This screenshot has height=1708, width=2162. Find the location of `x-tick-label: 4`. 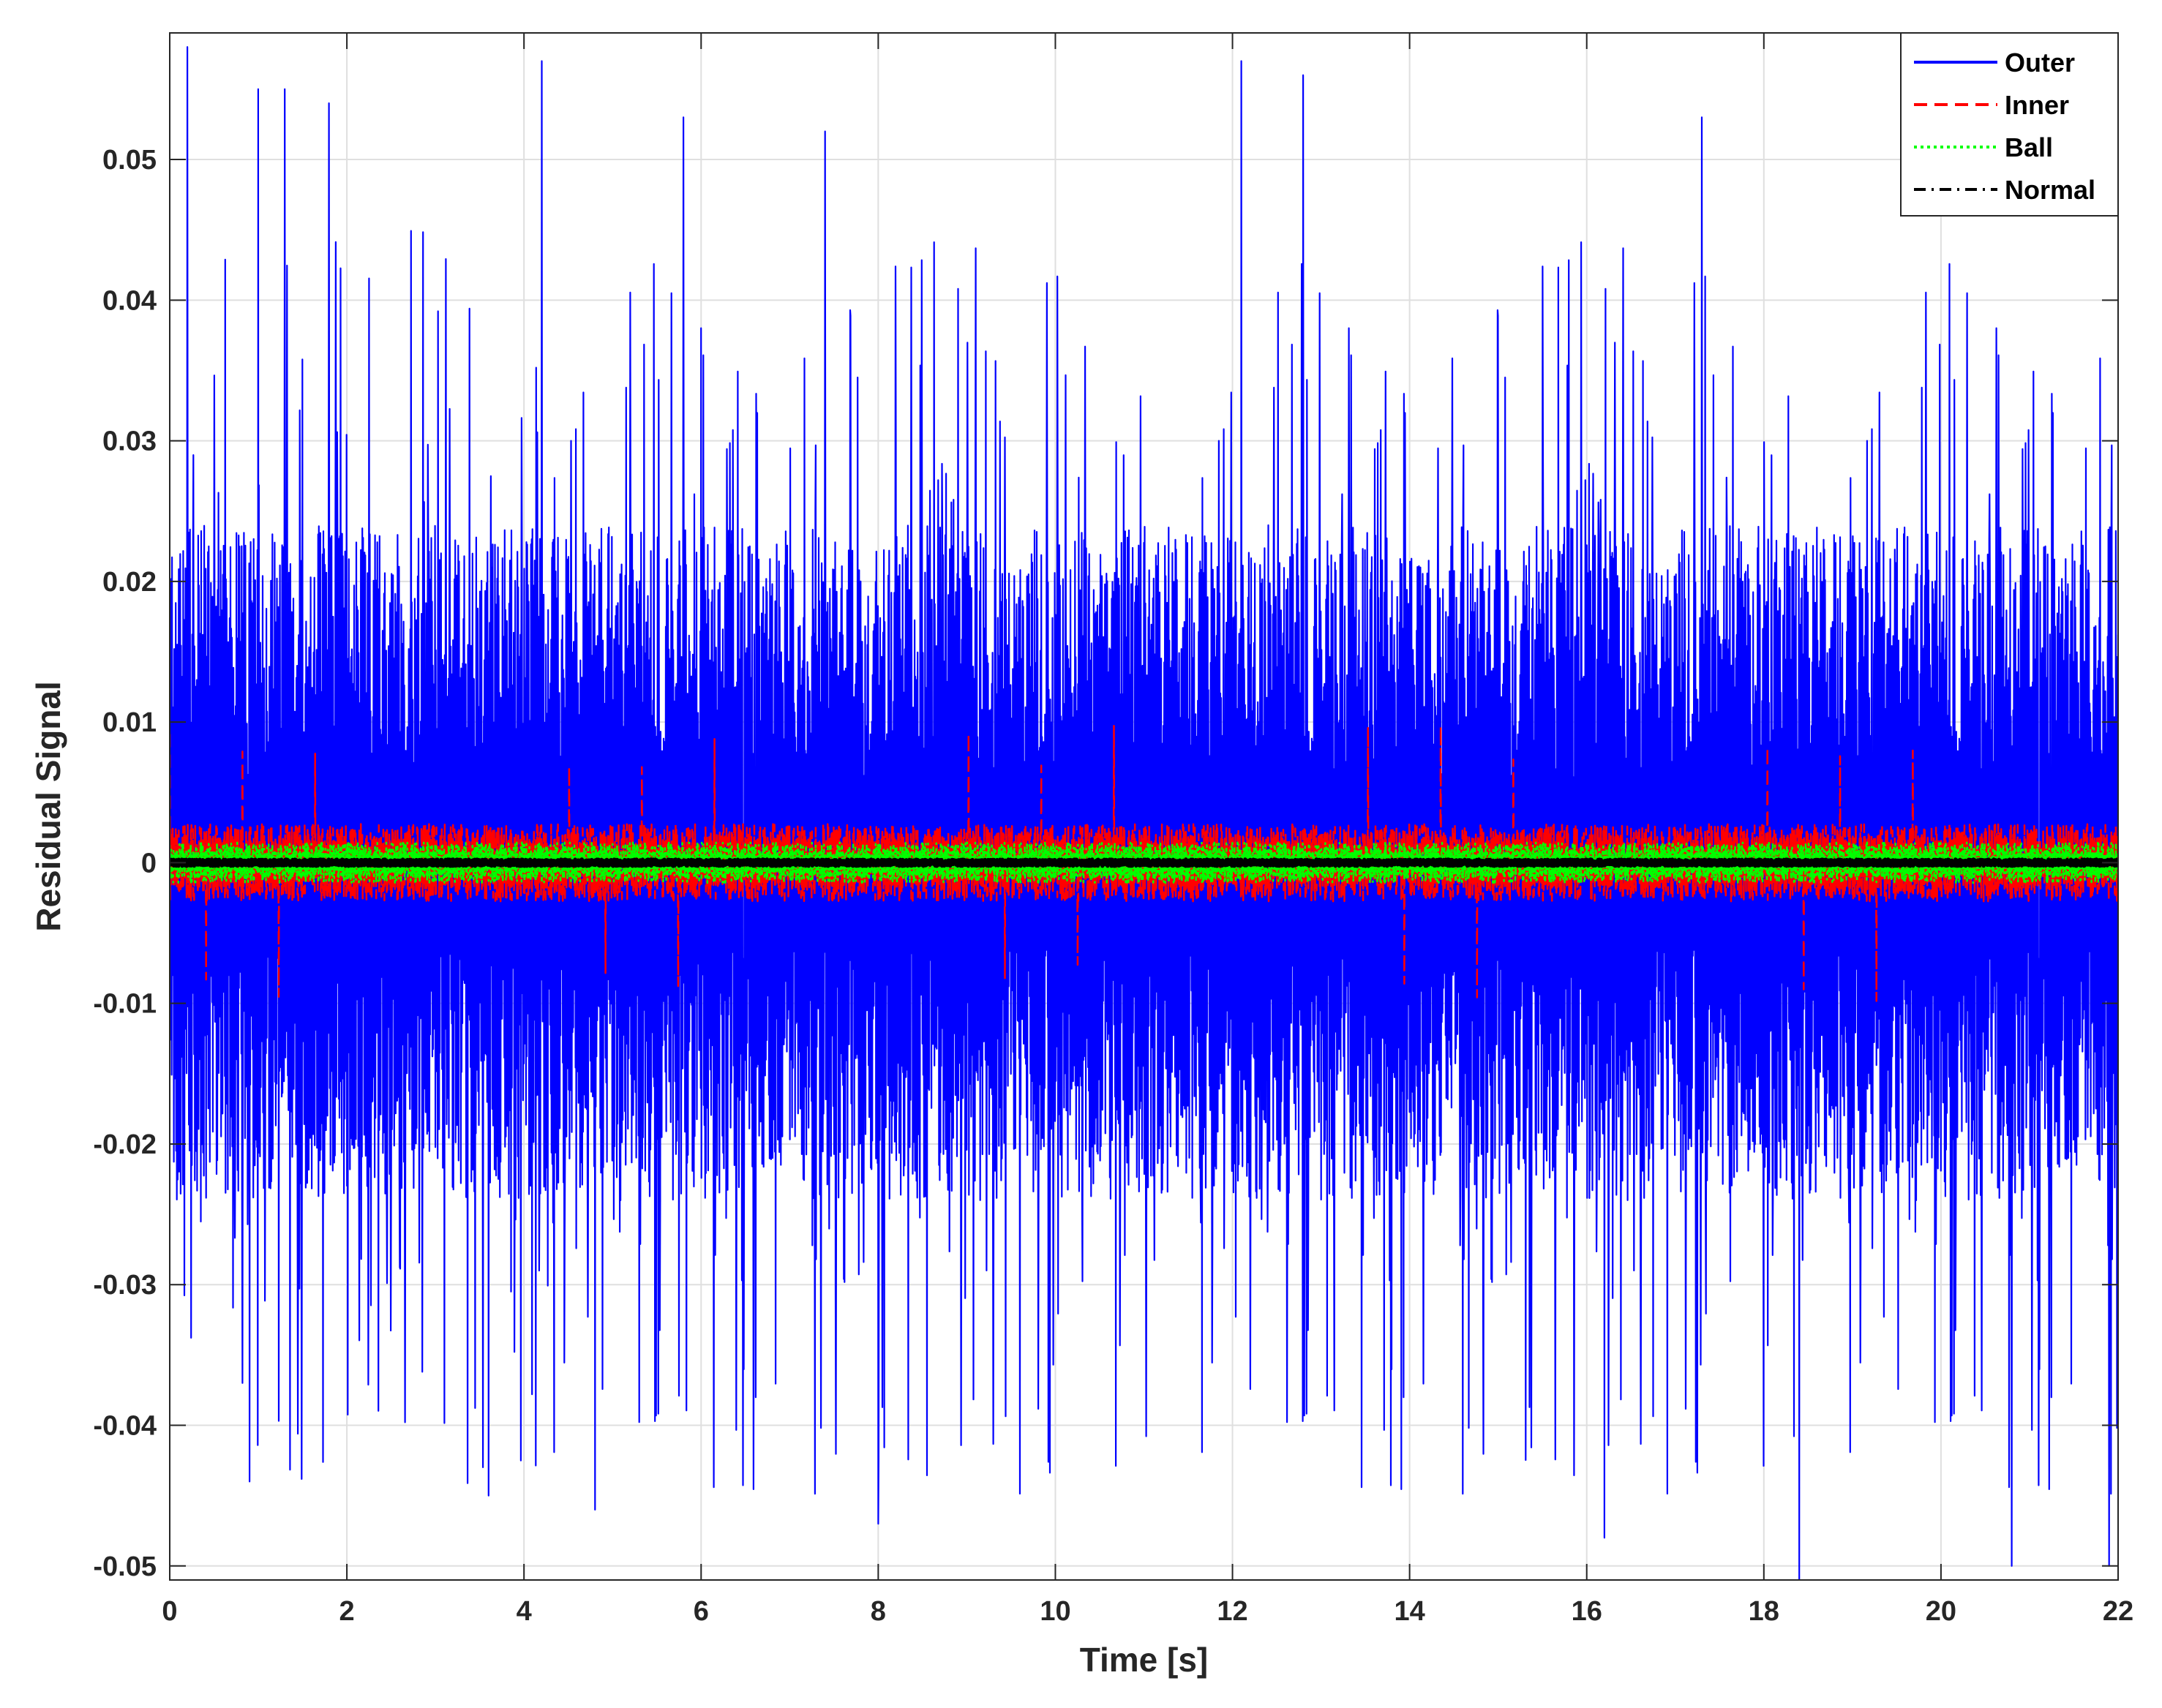

x-tick-label: 4 is located at coordinates (524, 1611).